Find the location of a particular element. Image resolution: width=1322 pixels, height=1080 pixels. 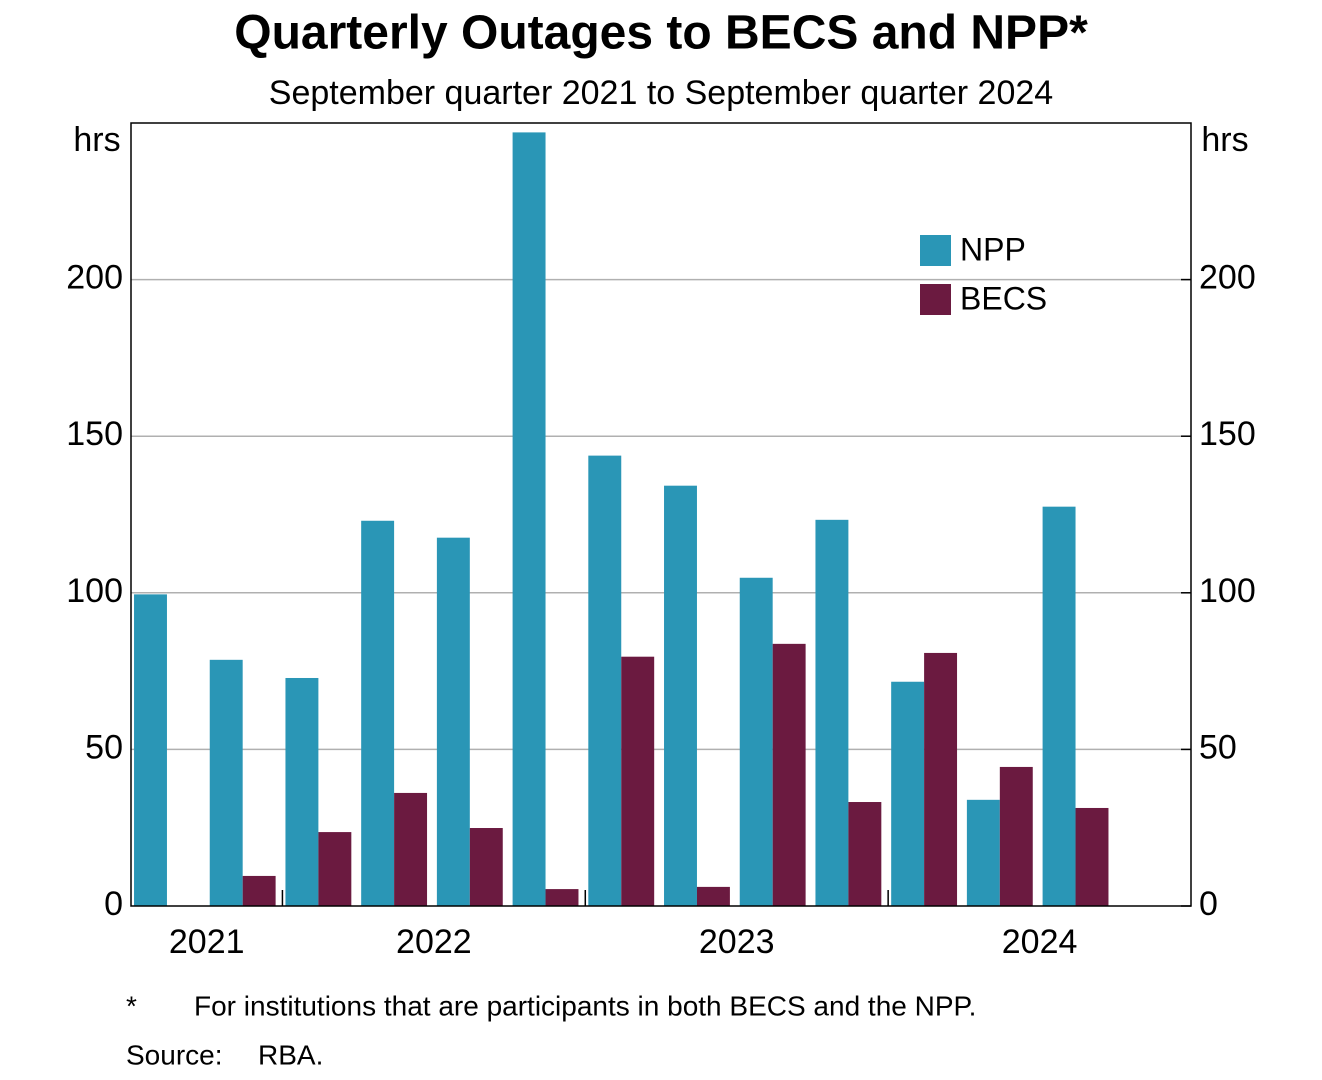

y-tick-label: 50 is located at coordinates (104, 747).